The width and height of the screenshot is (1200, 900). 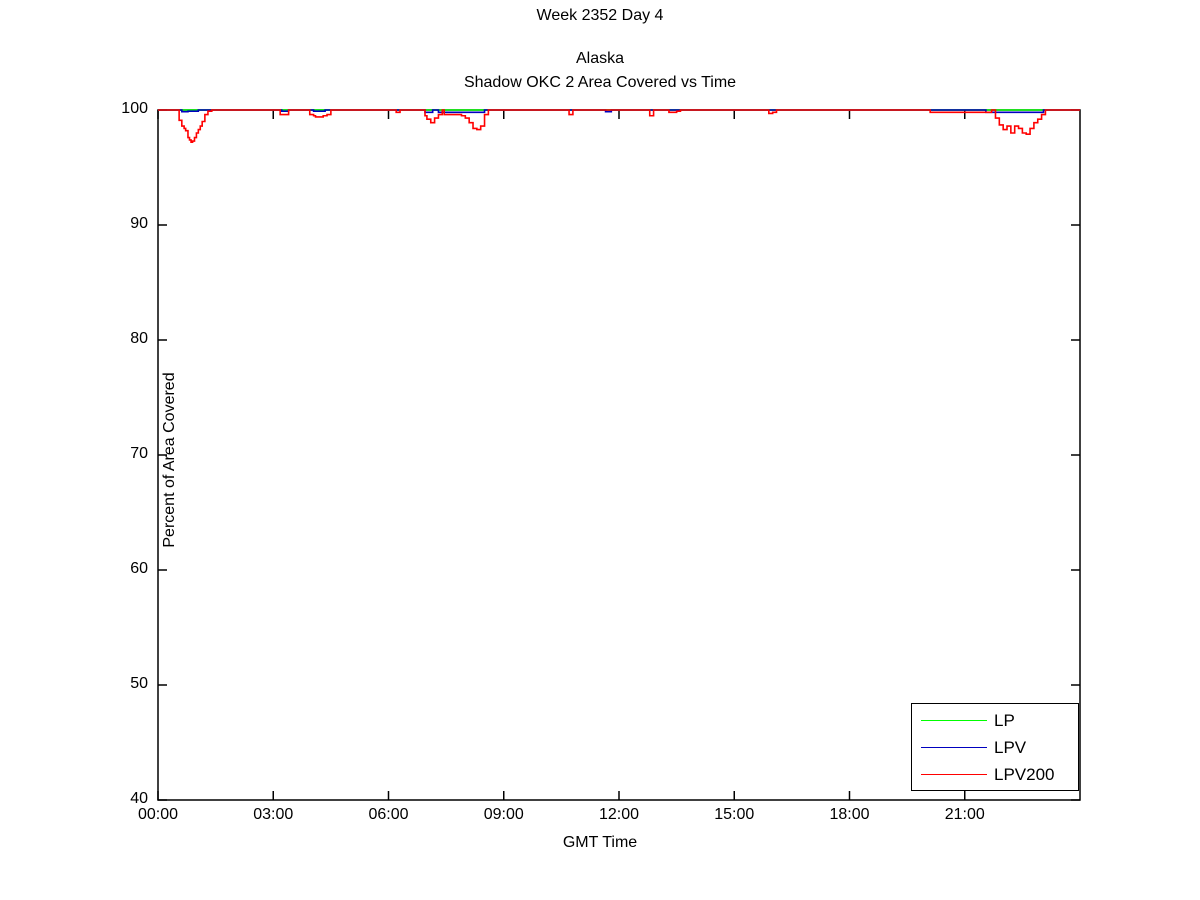 What do you see at coordinates (134, 108) in the screenshot?
I see `y-tick-label: 100` at bounding box center [134, 108].